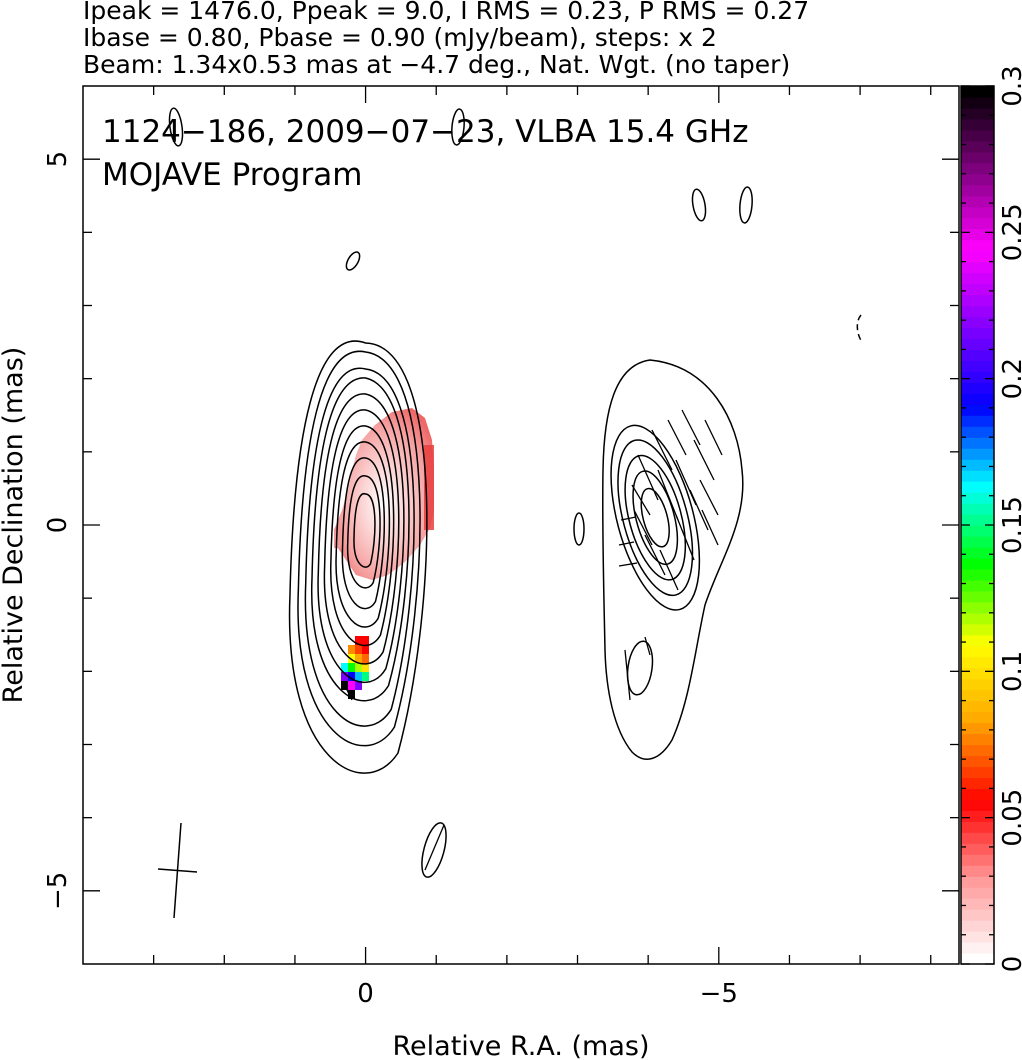 The image size is (1022, 1060). I want to click on chart-title: 1124−186, 2009−07−23, VLBA 15.4 GHz, so click(425, 132).